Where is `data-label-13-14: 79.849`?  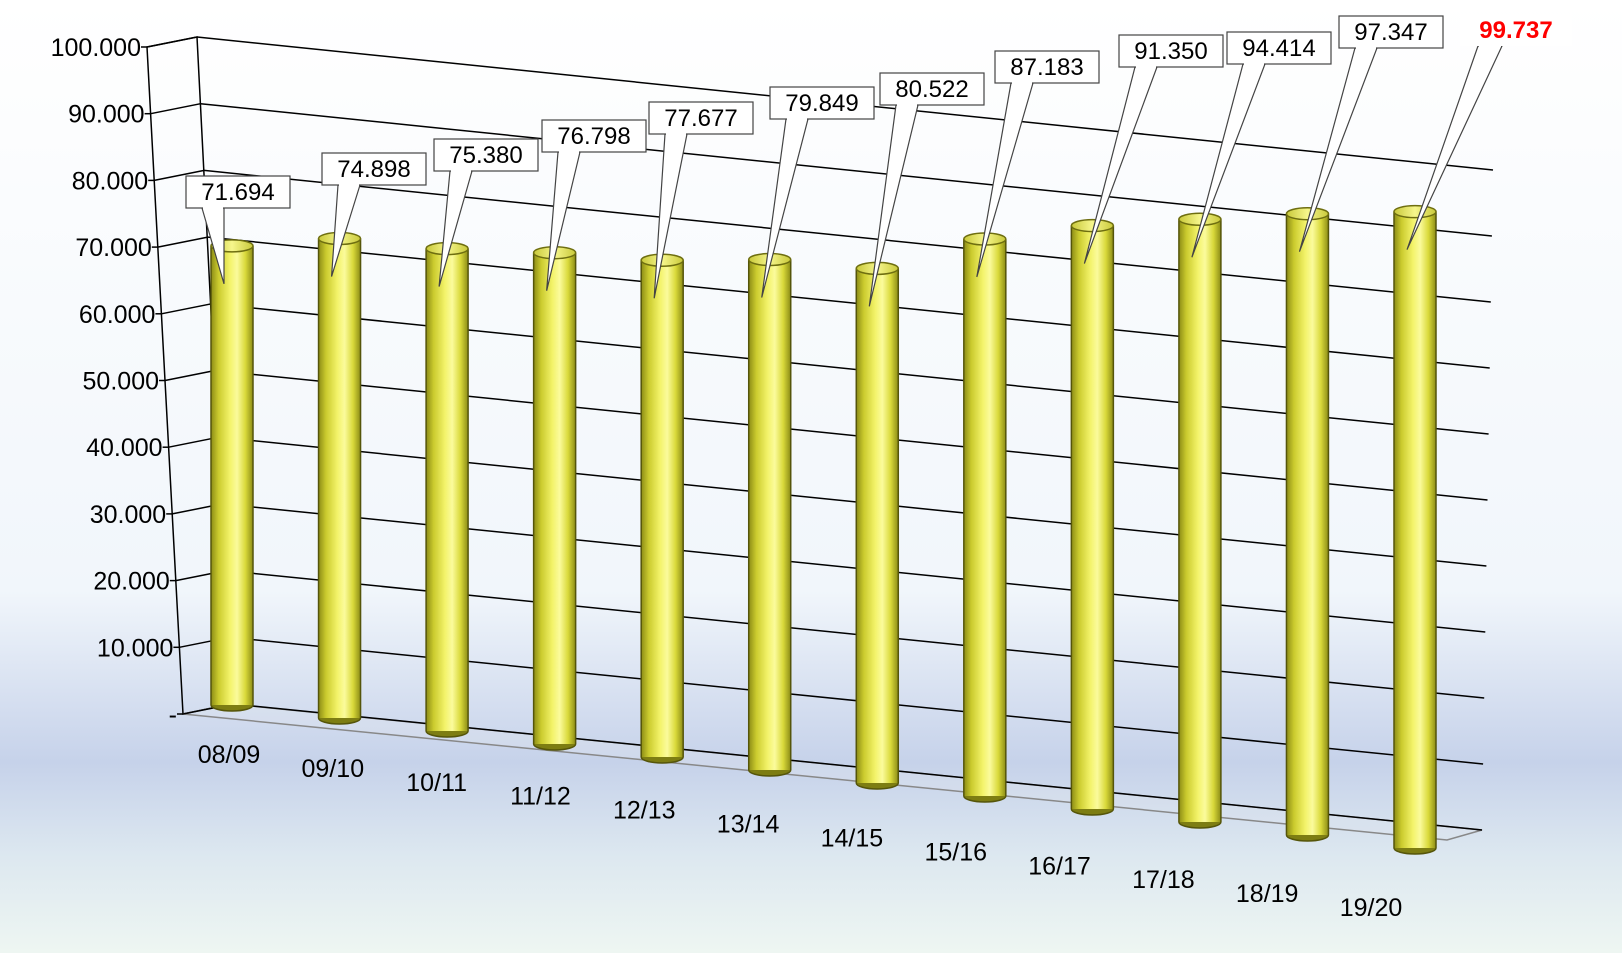 data-label-13-14: 79.849 is located at coordinates (818, 192).